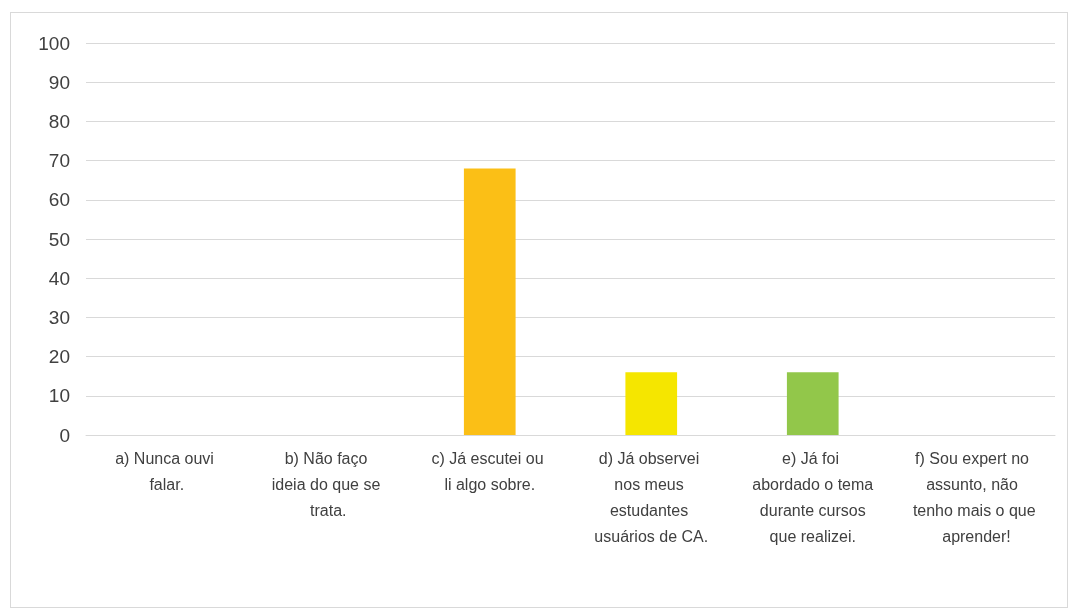 This screenshot has width=1070, height=610. What do you see at coordinates (167, 471) in the screenshot?
I see `x-tick-label: a) Nunca ouvi falar.` at bounding box center [167, 471].